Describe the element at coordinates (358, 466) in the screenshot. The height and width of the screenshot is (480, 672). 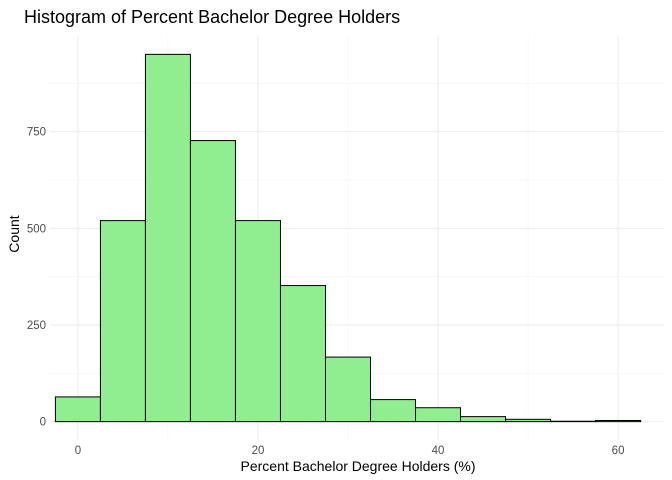
I see `x-axis-title: Percent Bachelor Degree Holders (%)` at that location.